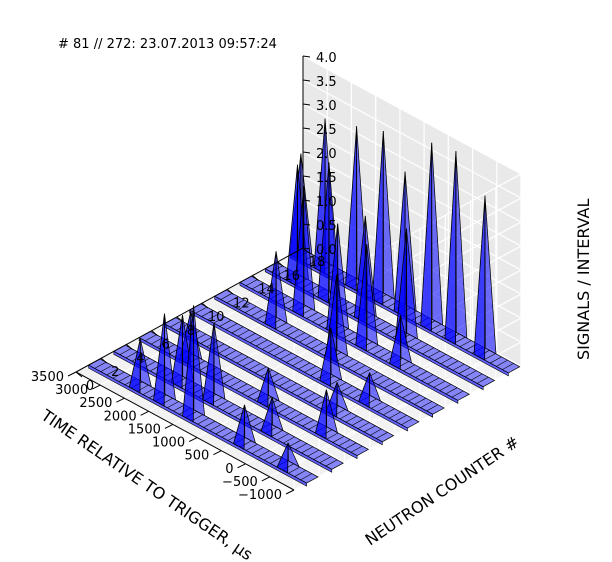 This screenshot has height=562, width=612. Describe the element at coordinates (140, 358) in the screenshot. I see `y-tick-label: 4` at that location.